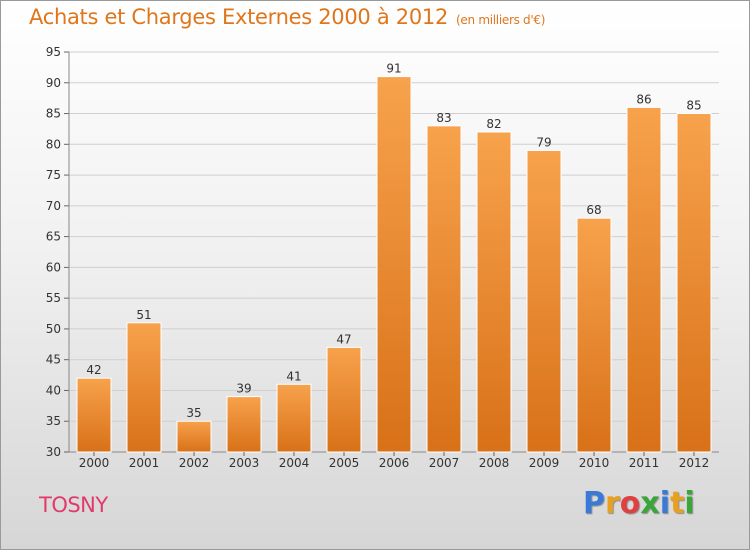  I want to click on logo-letter: o, so click(630, 503).